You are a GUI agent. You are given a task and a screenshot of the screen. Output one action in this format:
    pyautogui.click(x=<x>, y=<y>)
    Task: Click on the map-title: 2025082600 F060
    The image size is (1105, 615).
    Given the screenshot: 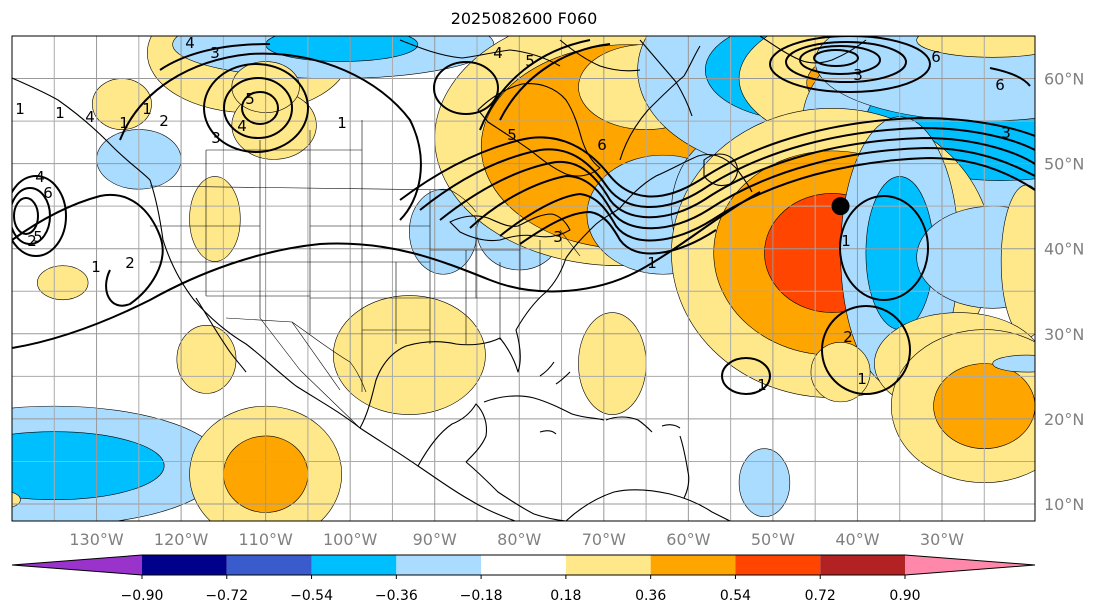 What is the action you would take?
    pyautogui.click(x=524, y=18)
    